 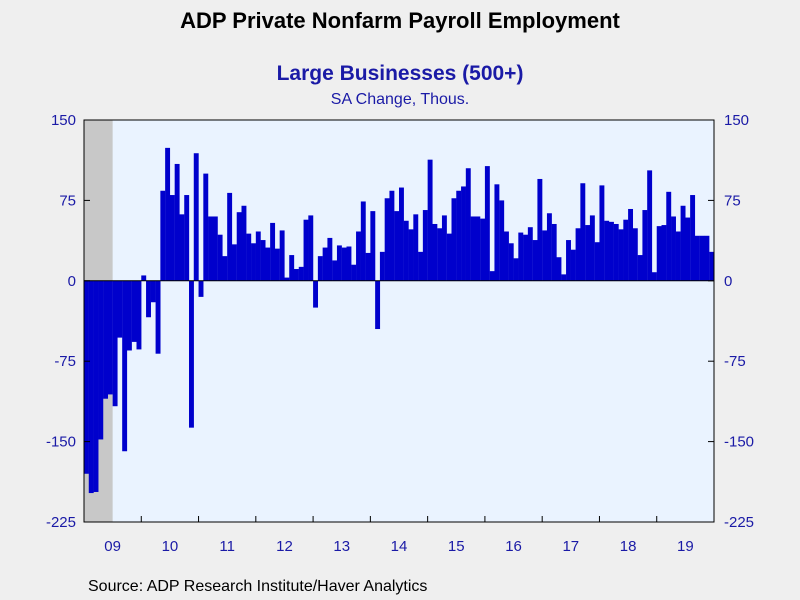 I want to click on x-tick-label: 11, so click(x=227, y=546).